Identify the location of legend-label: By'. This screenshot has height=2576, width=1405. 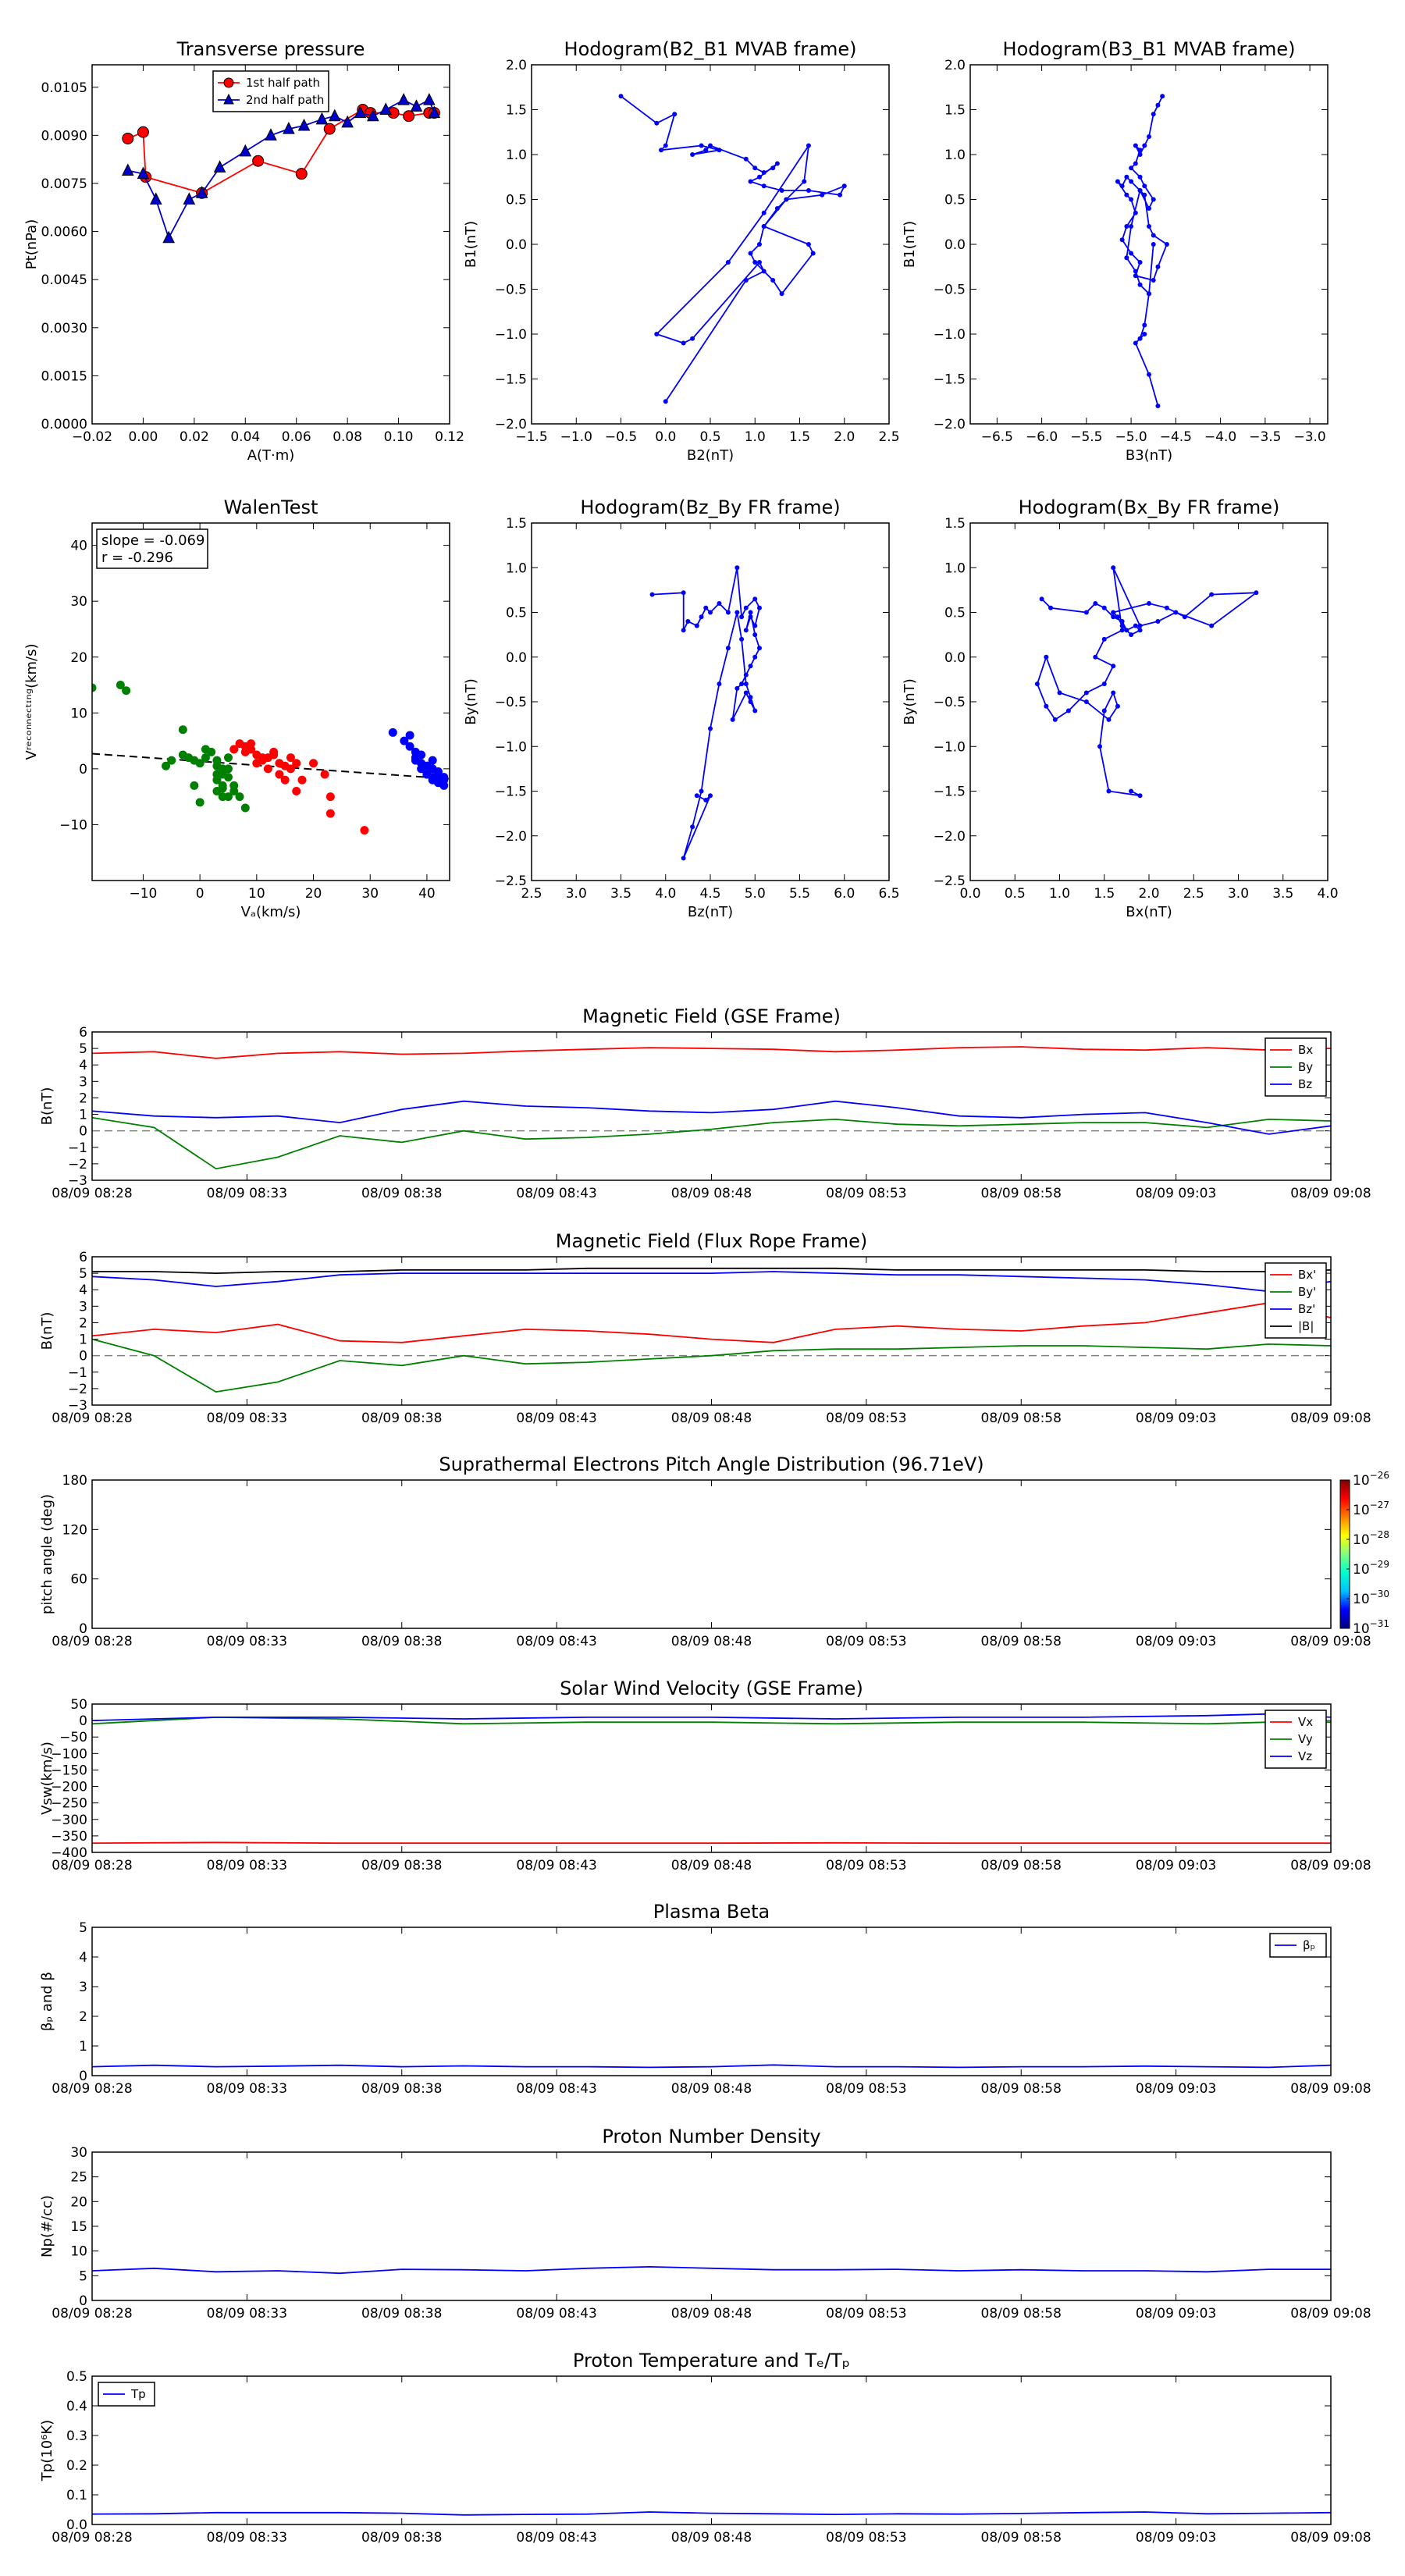
(1307, 1292).